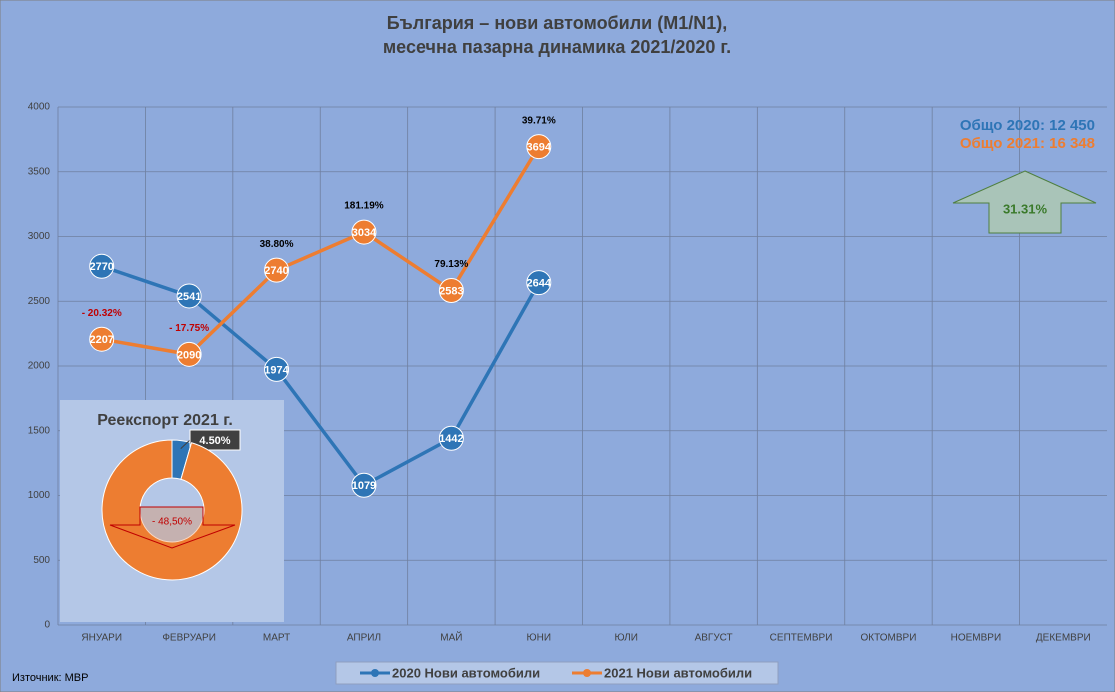 Image resolution: width=1115 pixels, height=692 pixels. What do you see at coordinates (39, 495) in the screenshot?
I see `y-tick-label: 1000` at bounding box center [39, 495].